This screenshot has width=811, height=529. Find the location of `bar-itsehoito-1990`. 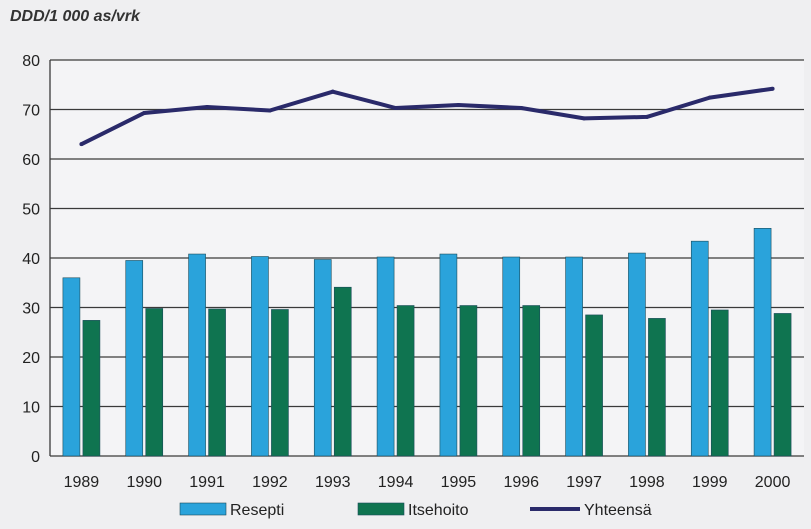

bar-itsehoito-1990 is located at coordinates (154, 382).